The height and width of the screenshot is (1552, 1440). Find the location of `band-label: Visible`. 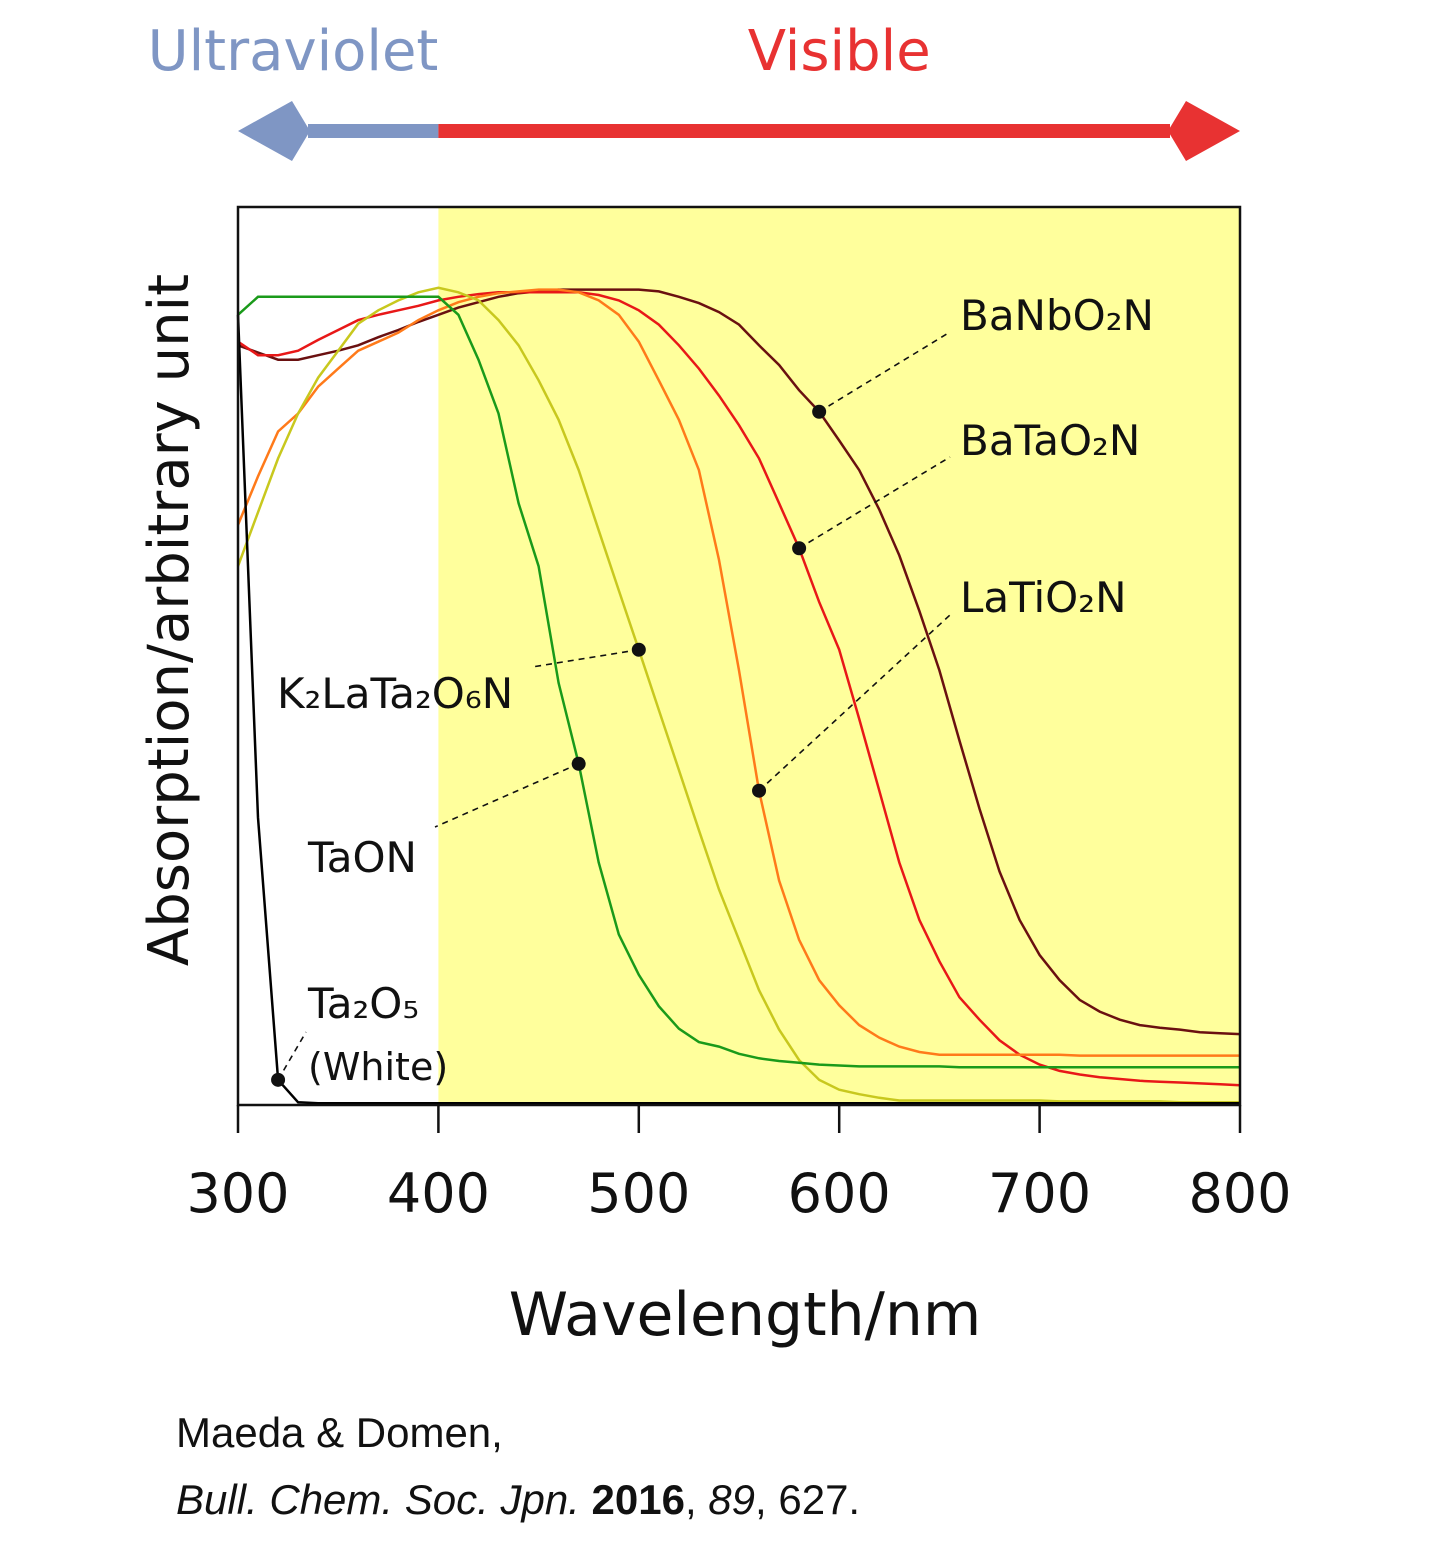

band-label: Visible is located at coordinates (839, 51).